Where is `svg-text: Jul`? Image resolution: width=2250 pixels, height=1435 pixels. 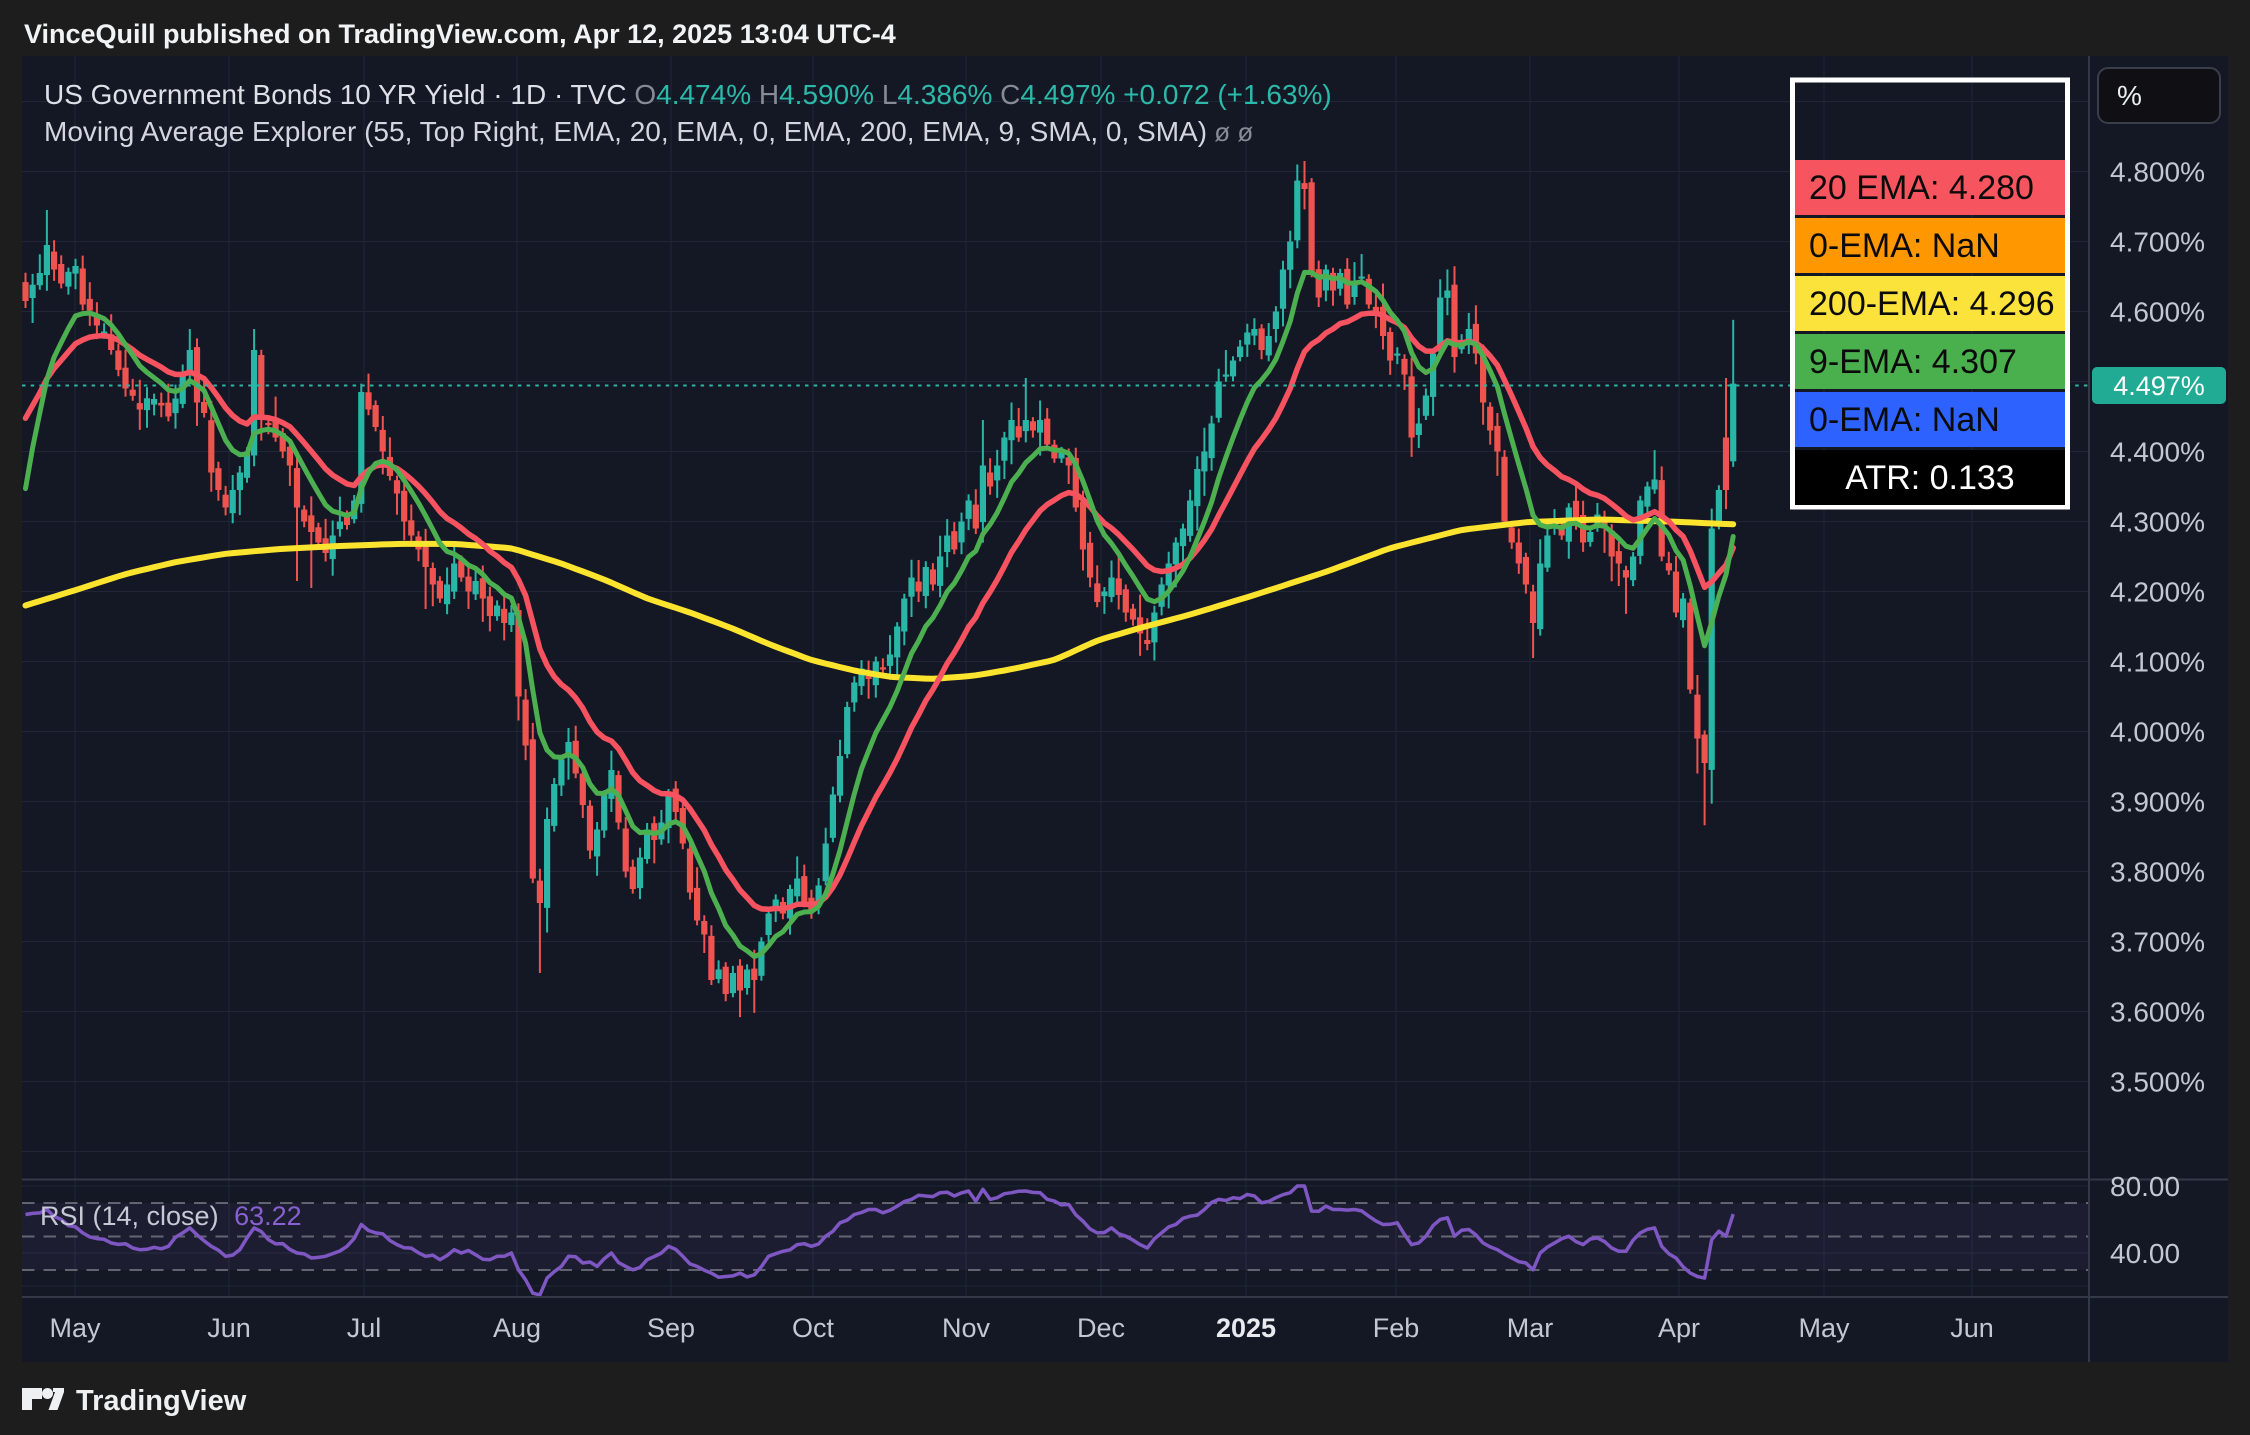
svg-text: Jul is located at coordinates (364, 1328).